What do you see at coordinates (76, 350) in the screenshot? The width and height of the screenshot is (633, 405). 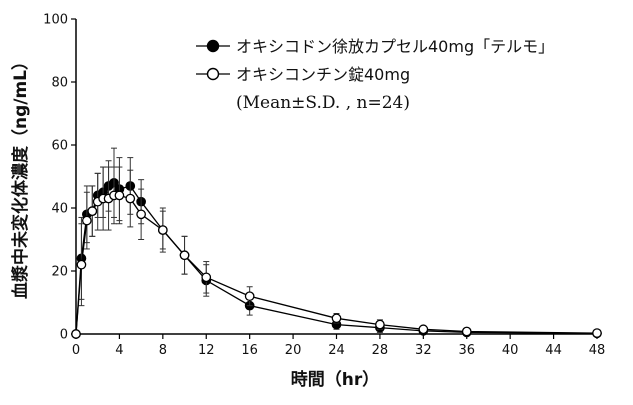 I see `x-tick-label: 0` at bounding box center [76, 350].